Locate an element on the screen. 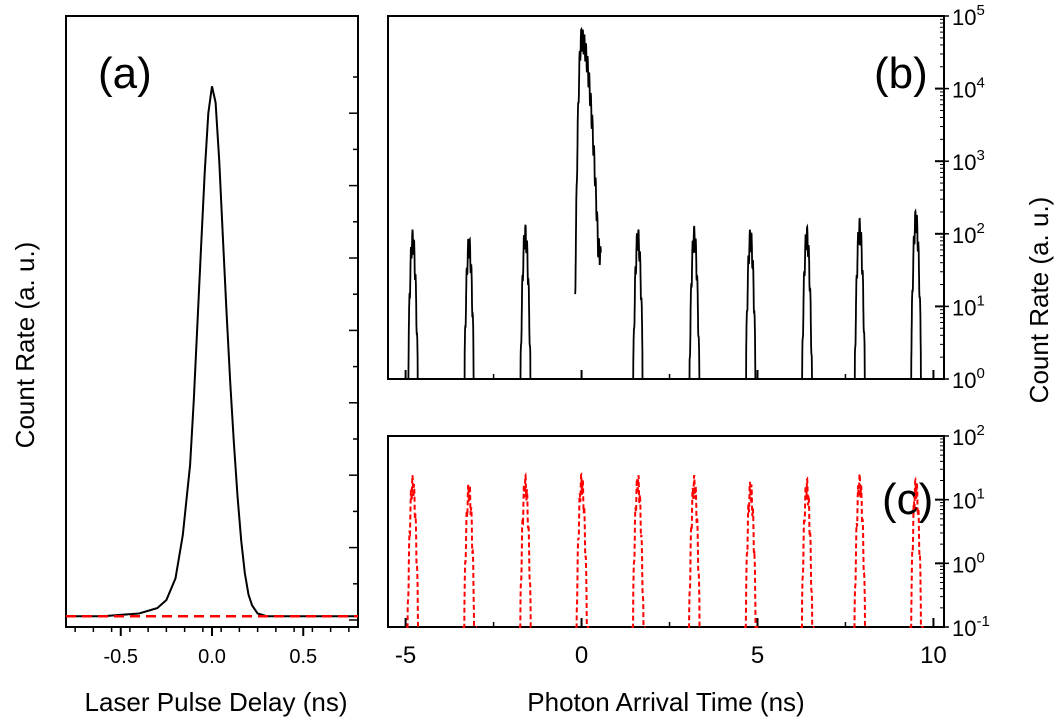  panel-b-y-tick-label: 10⁴ is located at coordinates (968, 89).